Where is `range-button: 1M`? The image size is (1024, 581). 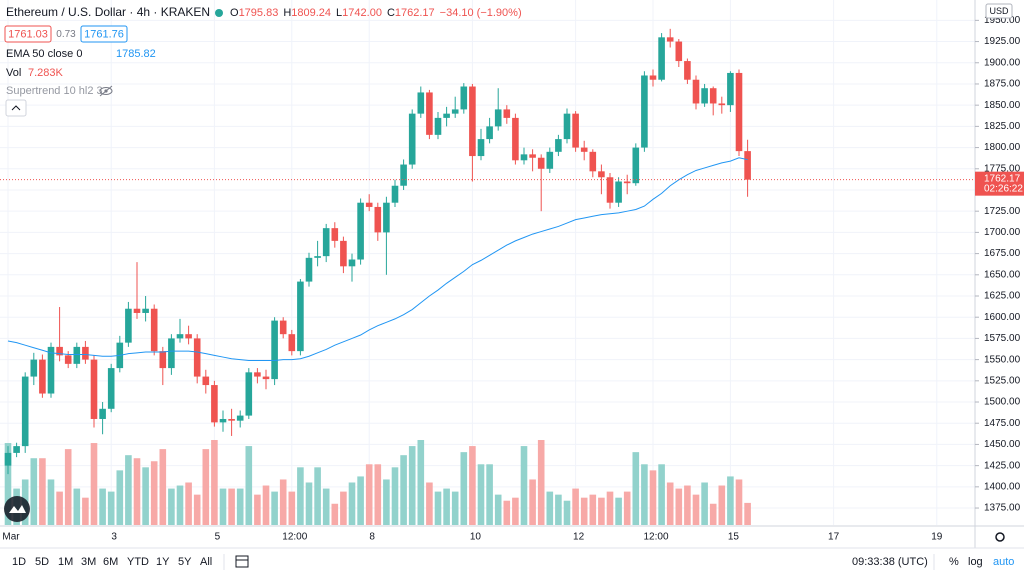
range-button: 1M is located at coordinates (65, 562).